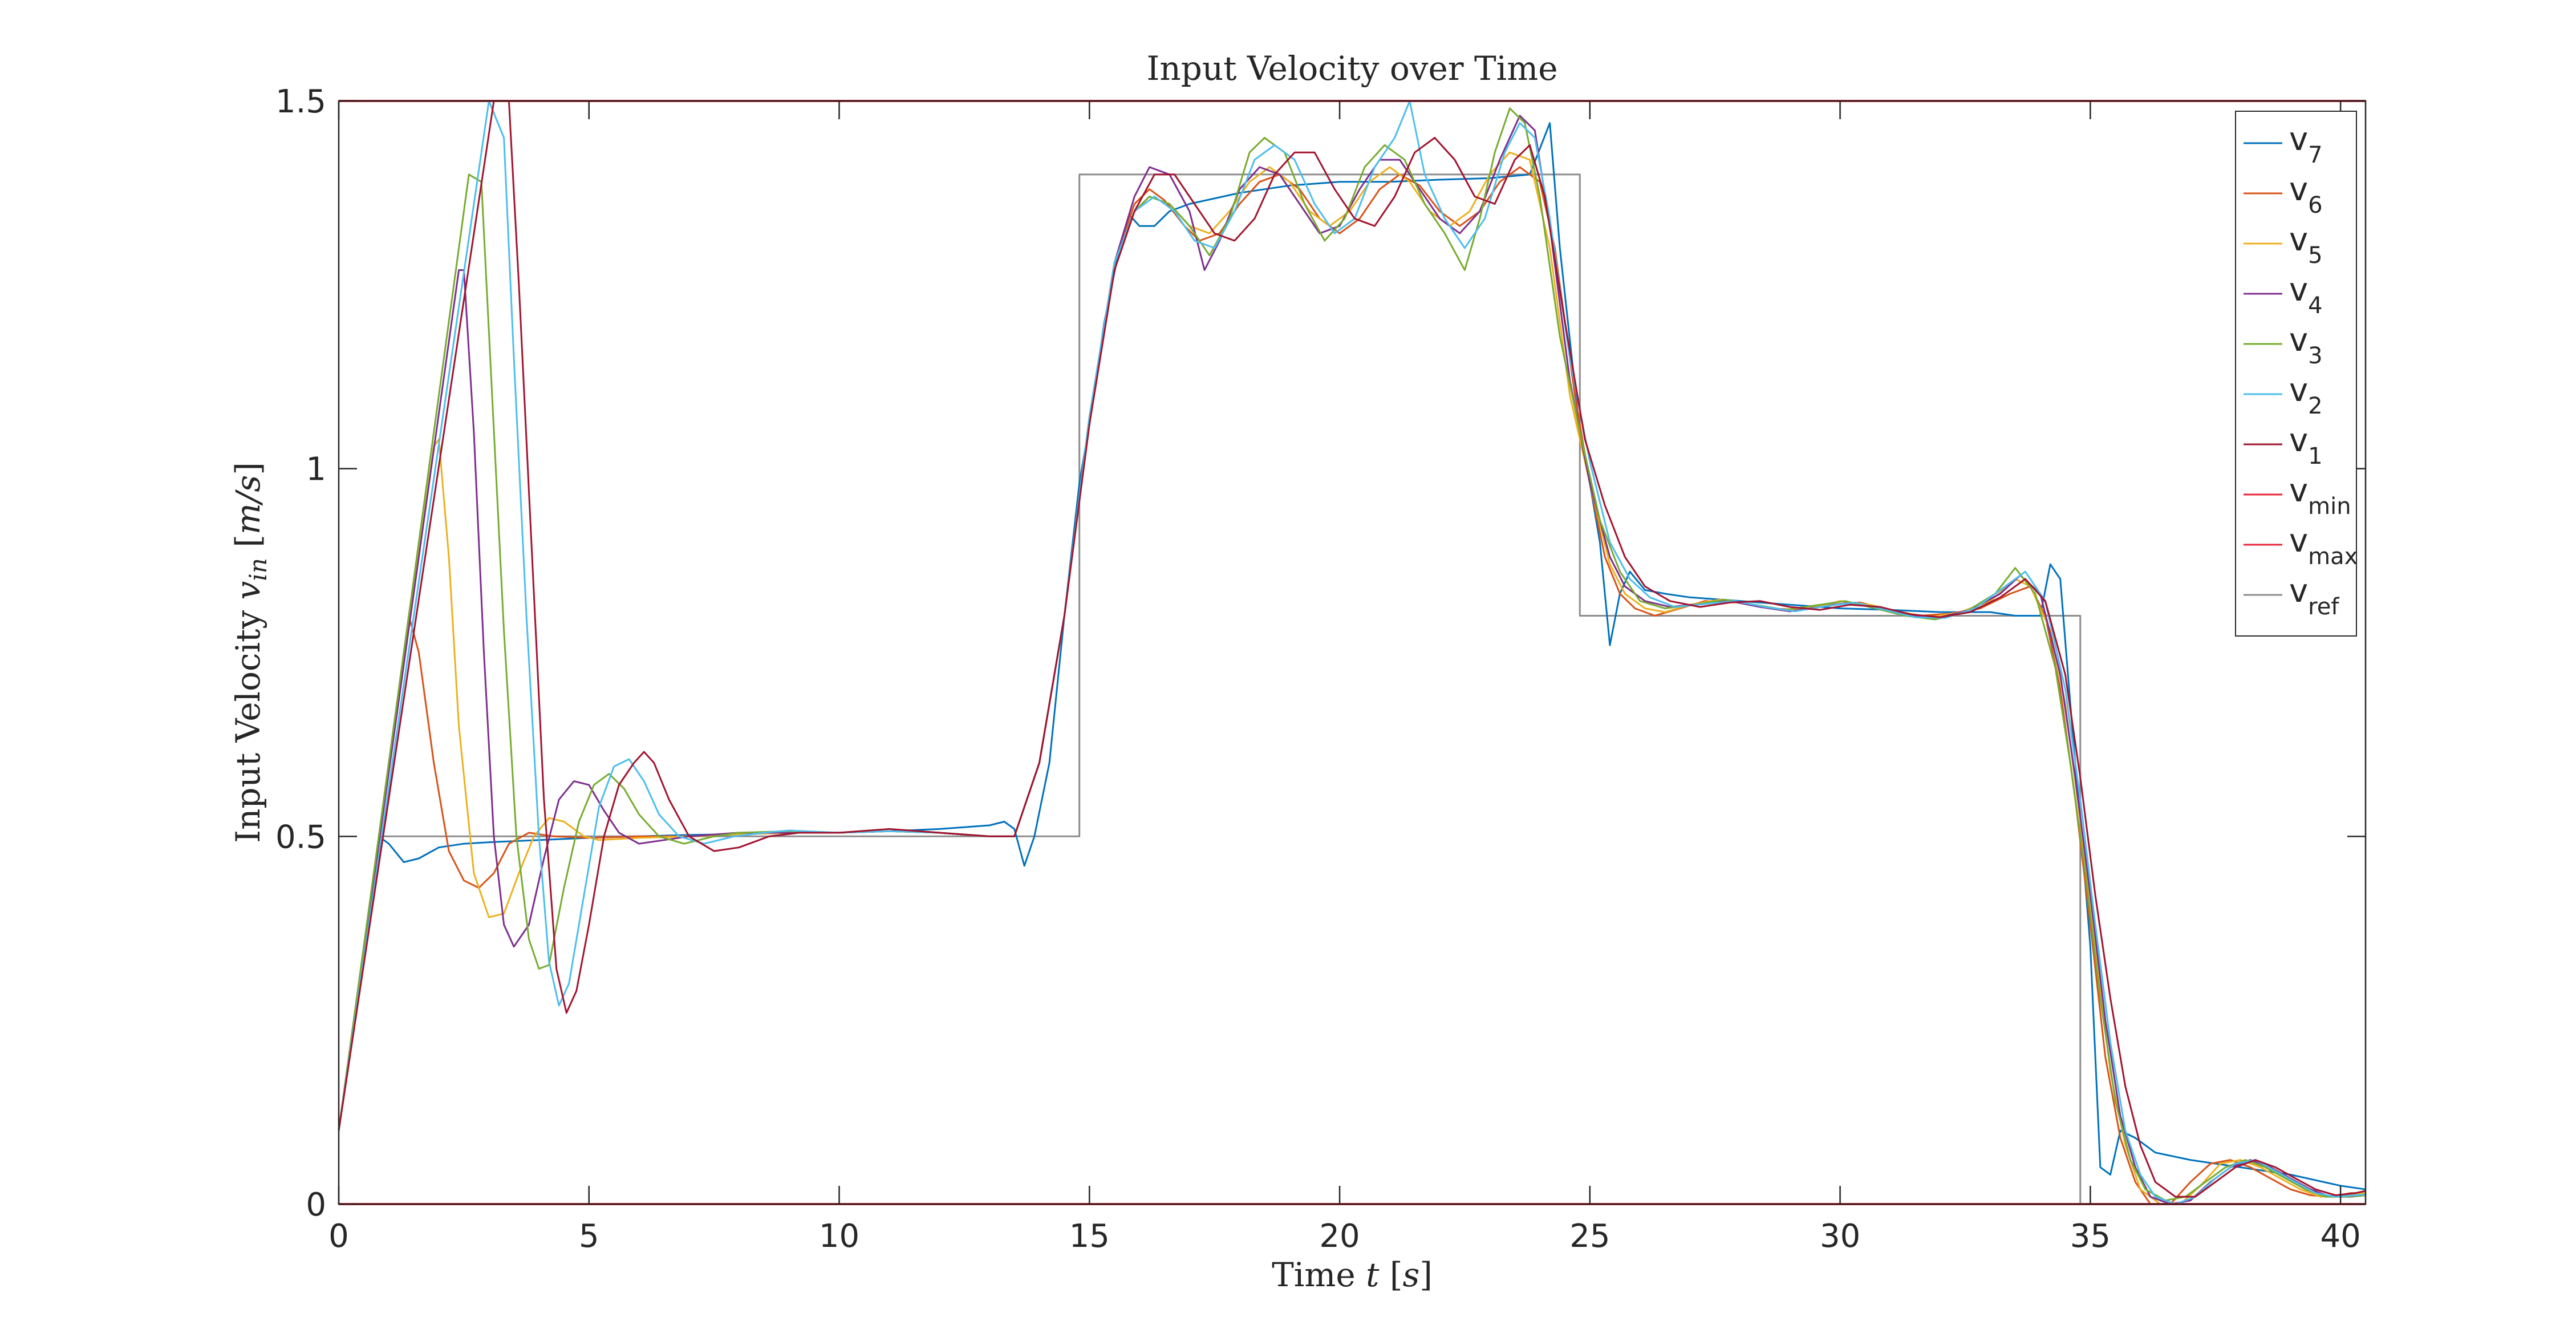 The width and height of the screenshot is (2576, 1333). Describe the element at coordinates (300, 837) in the screenshot. I see `y-tick-label: 0.5` at that location.